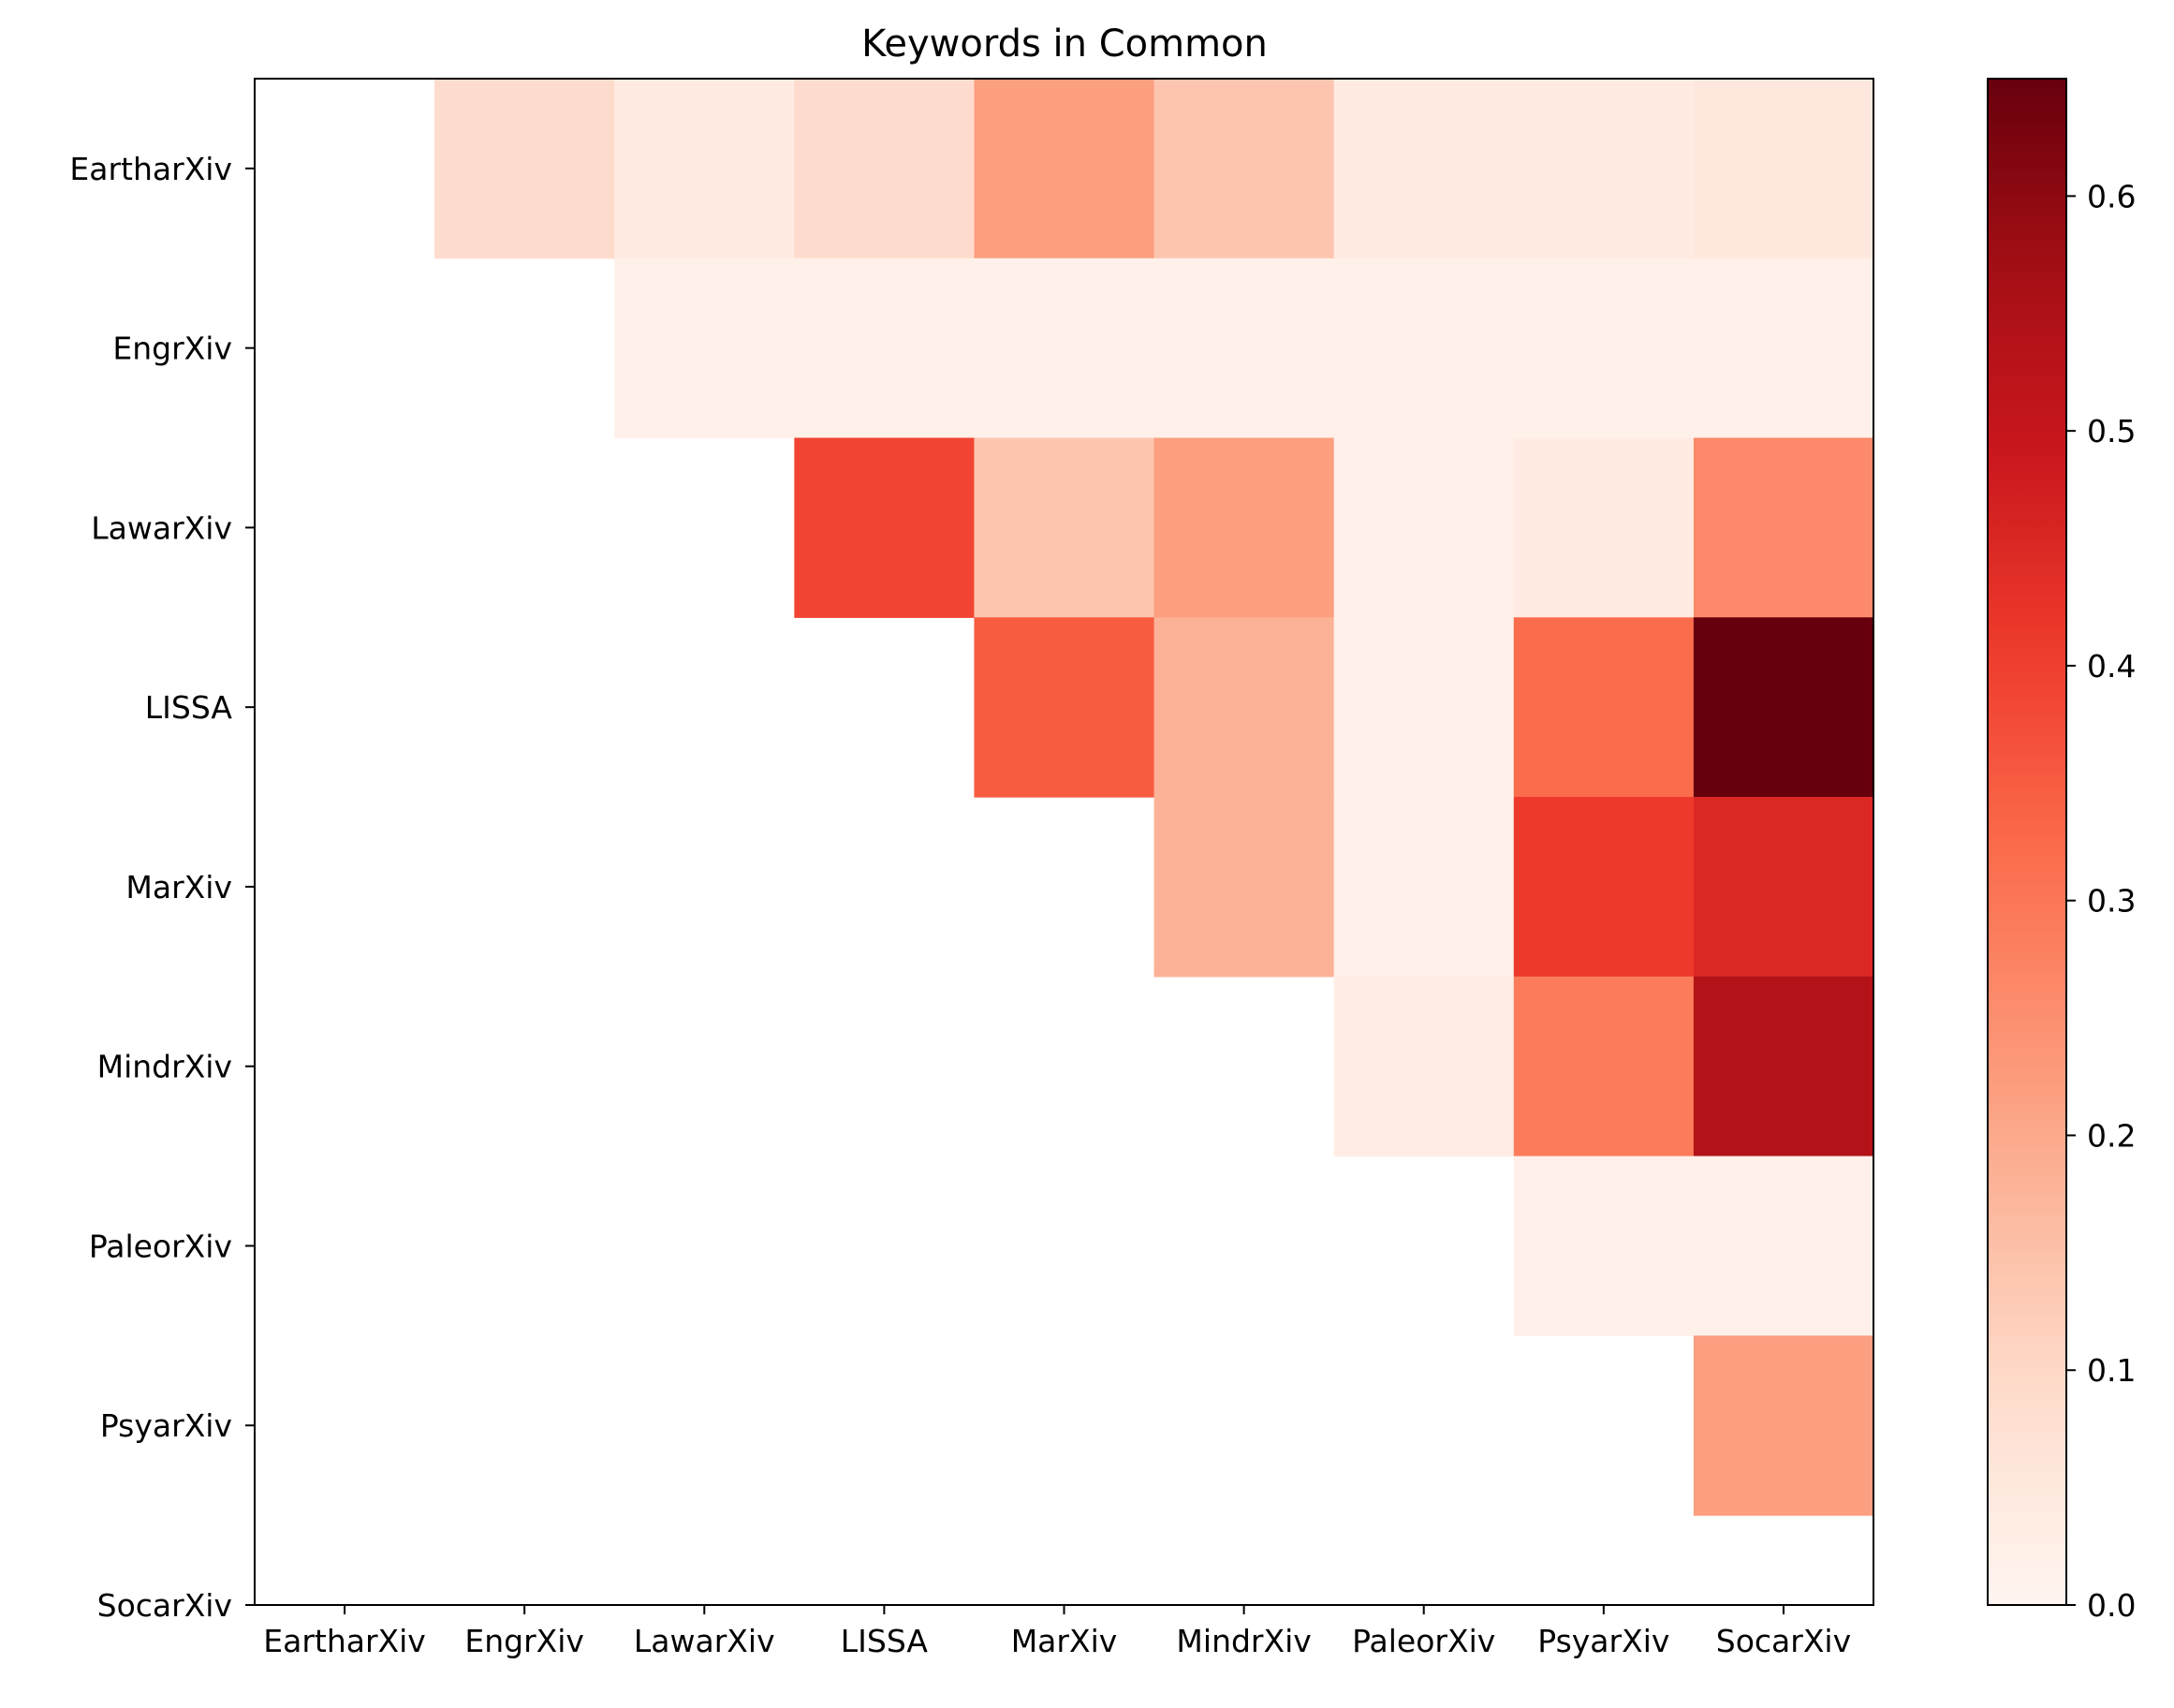 This screenshot has width=2174, height=1708. What do you see at coordinates (2111, 1135) in the screenshot?
I see `colorbar-tick-label: 0.2` at bounding box center [2111, 1135].